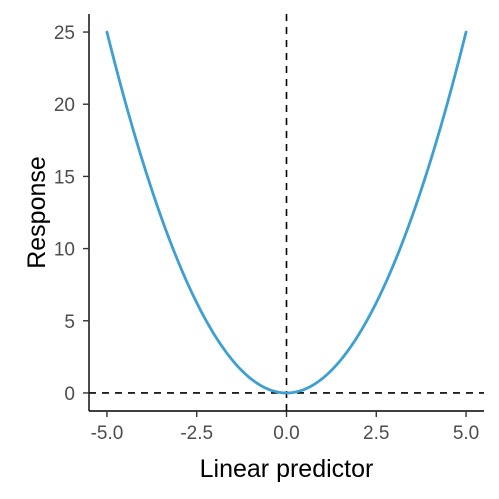  What do you see at coordinates (69, 322) in the screenshot?
I see `y-tick-label: 5` at bounding box center [69, 322].